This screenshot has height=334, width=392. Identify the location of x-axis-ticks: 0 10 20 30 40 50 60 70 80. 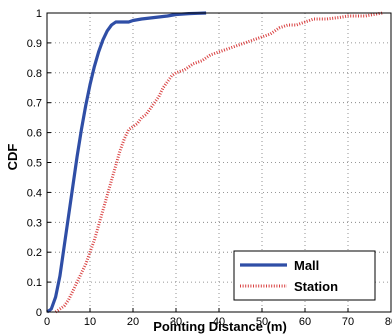
(218, 318).